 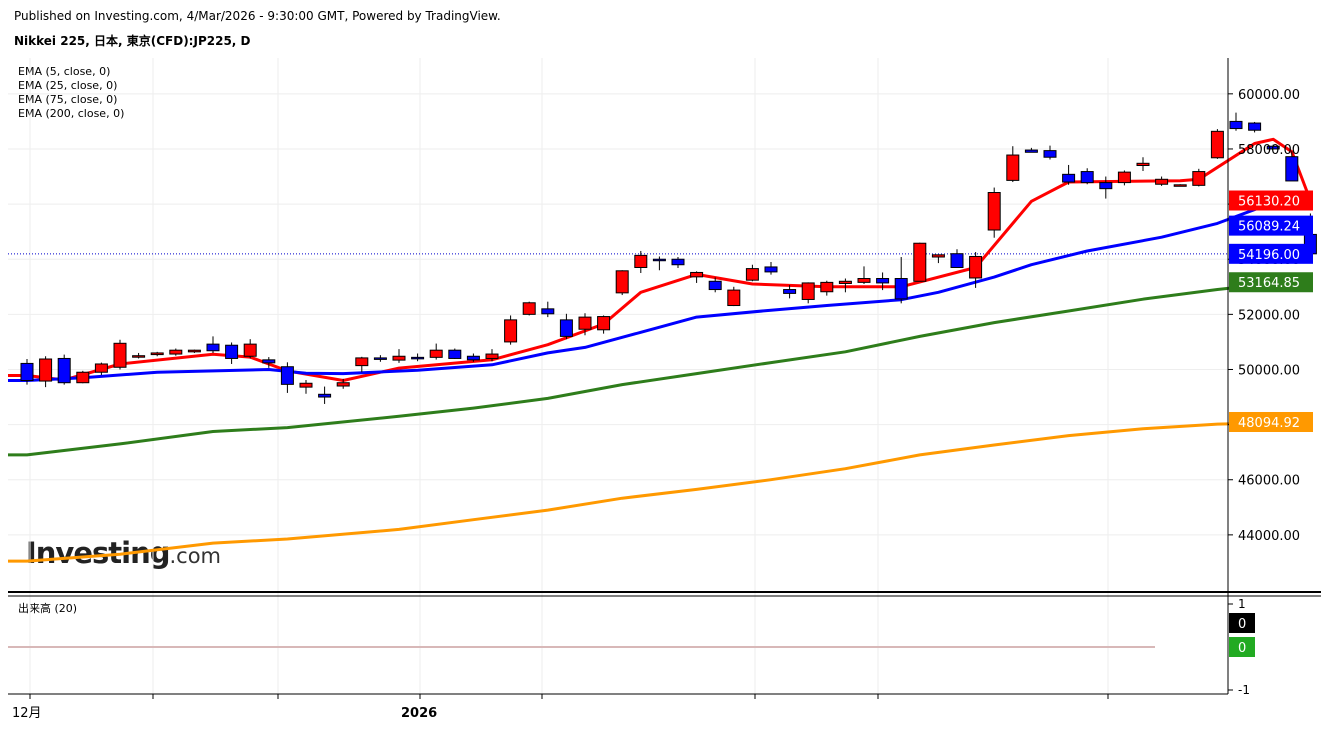 What do you see at coordinates (71, 113) in the screenshot?
I see `legend-ema-200: EMA (200, close, 0)` at bounding box center [71, 113].